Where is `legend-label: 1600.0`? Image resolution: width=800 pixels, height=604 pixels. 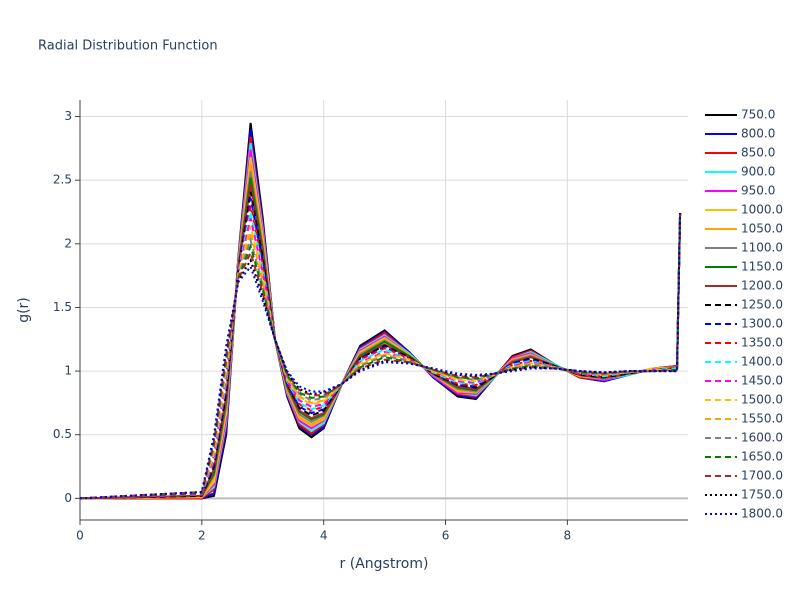
legend-label: 1600.0 is located at coordinates (762, 438).